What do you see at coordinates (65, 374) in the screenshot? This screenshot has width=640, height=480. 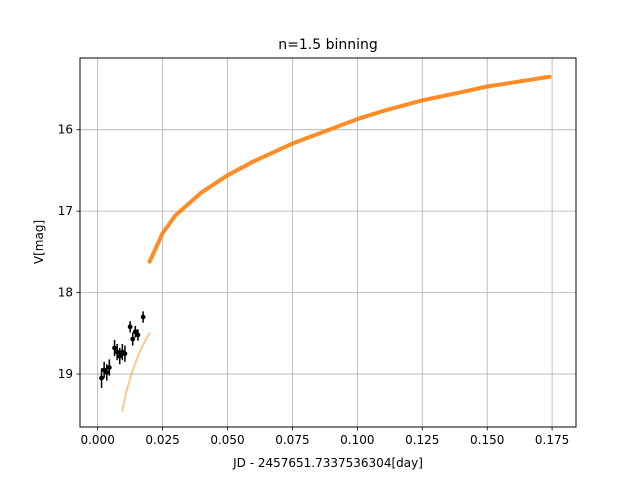 I see `y-tick-label: 19` at bounding box center [65, 374].